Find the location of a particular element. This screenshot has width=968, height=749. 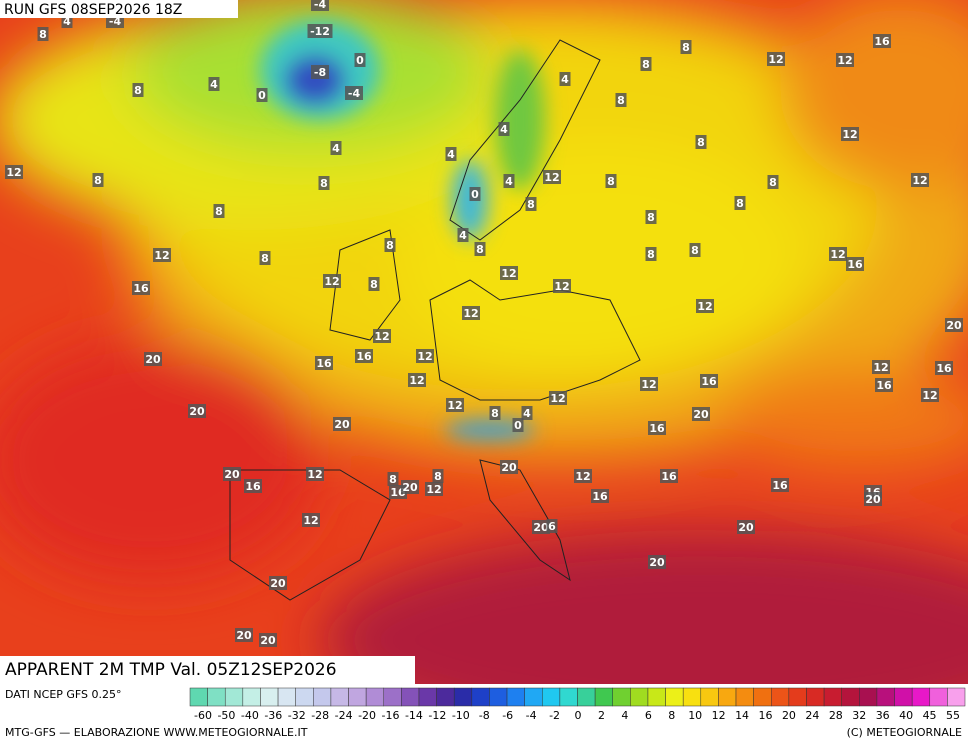

temperature-label: 0 is located at coordinates (475, 194).